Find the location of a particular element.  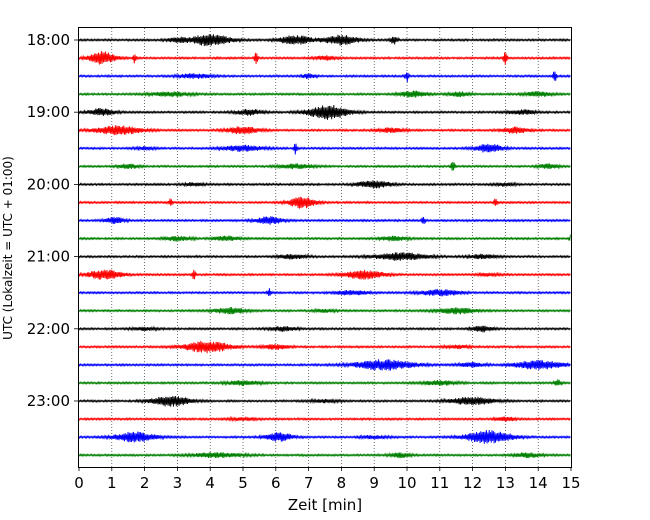

y-tick-label: 21:00 is located at coordinates (48, 257).